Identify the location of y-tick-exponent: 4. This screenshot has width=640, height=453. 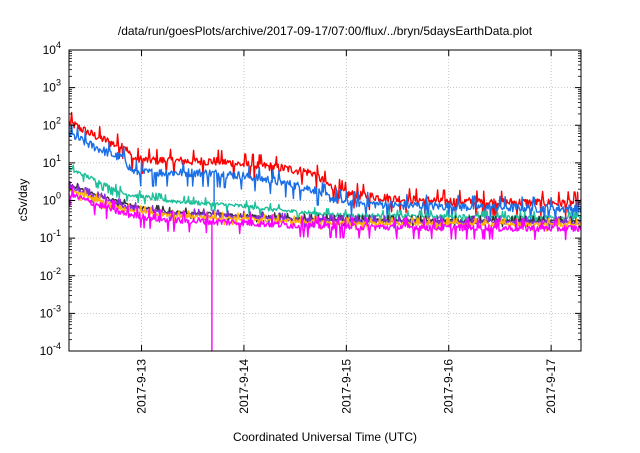
(58, 45).